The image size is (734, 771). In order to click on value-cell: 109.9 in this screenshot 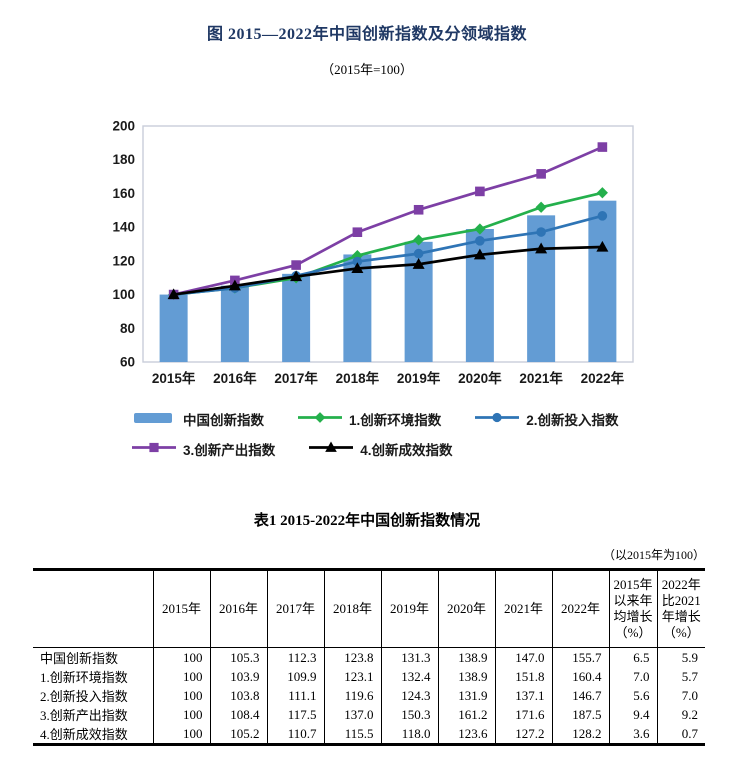, I will do `click(295, 676)`.